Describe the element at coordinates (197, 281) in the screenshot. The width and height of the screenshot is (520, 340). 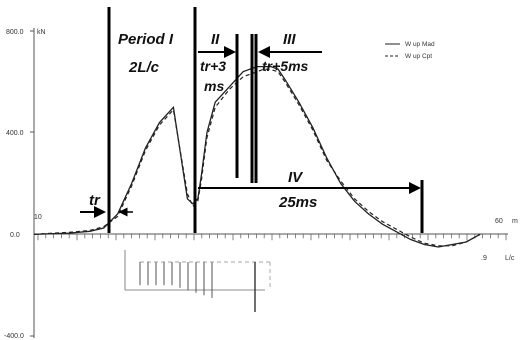
I see `lower-bar-group` at that location.